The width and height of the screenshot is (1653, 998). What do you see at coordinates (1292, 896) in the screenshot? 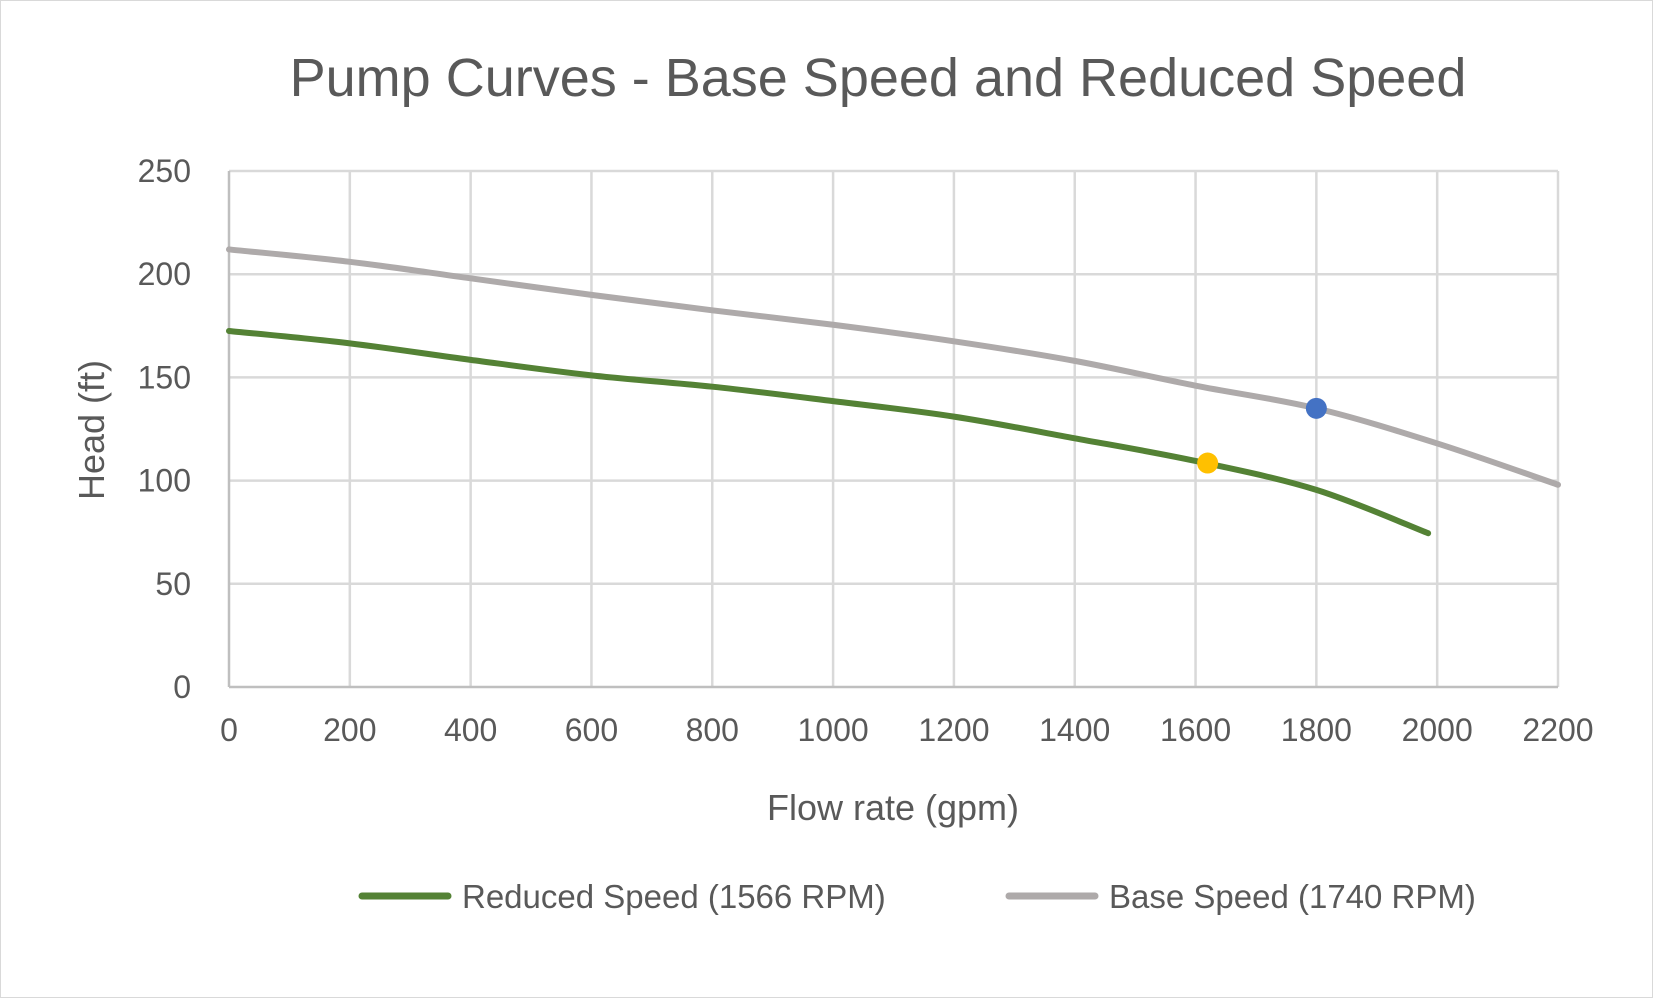
I see `legend-label: Base Speed (1740 RPM)` at bounding box center [1292, 896].